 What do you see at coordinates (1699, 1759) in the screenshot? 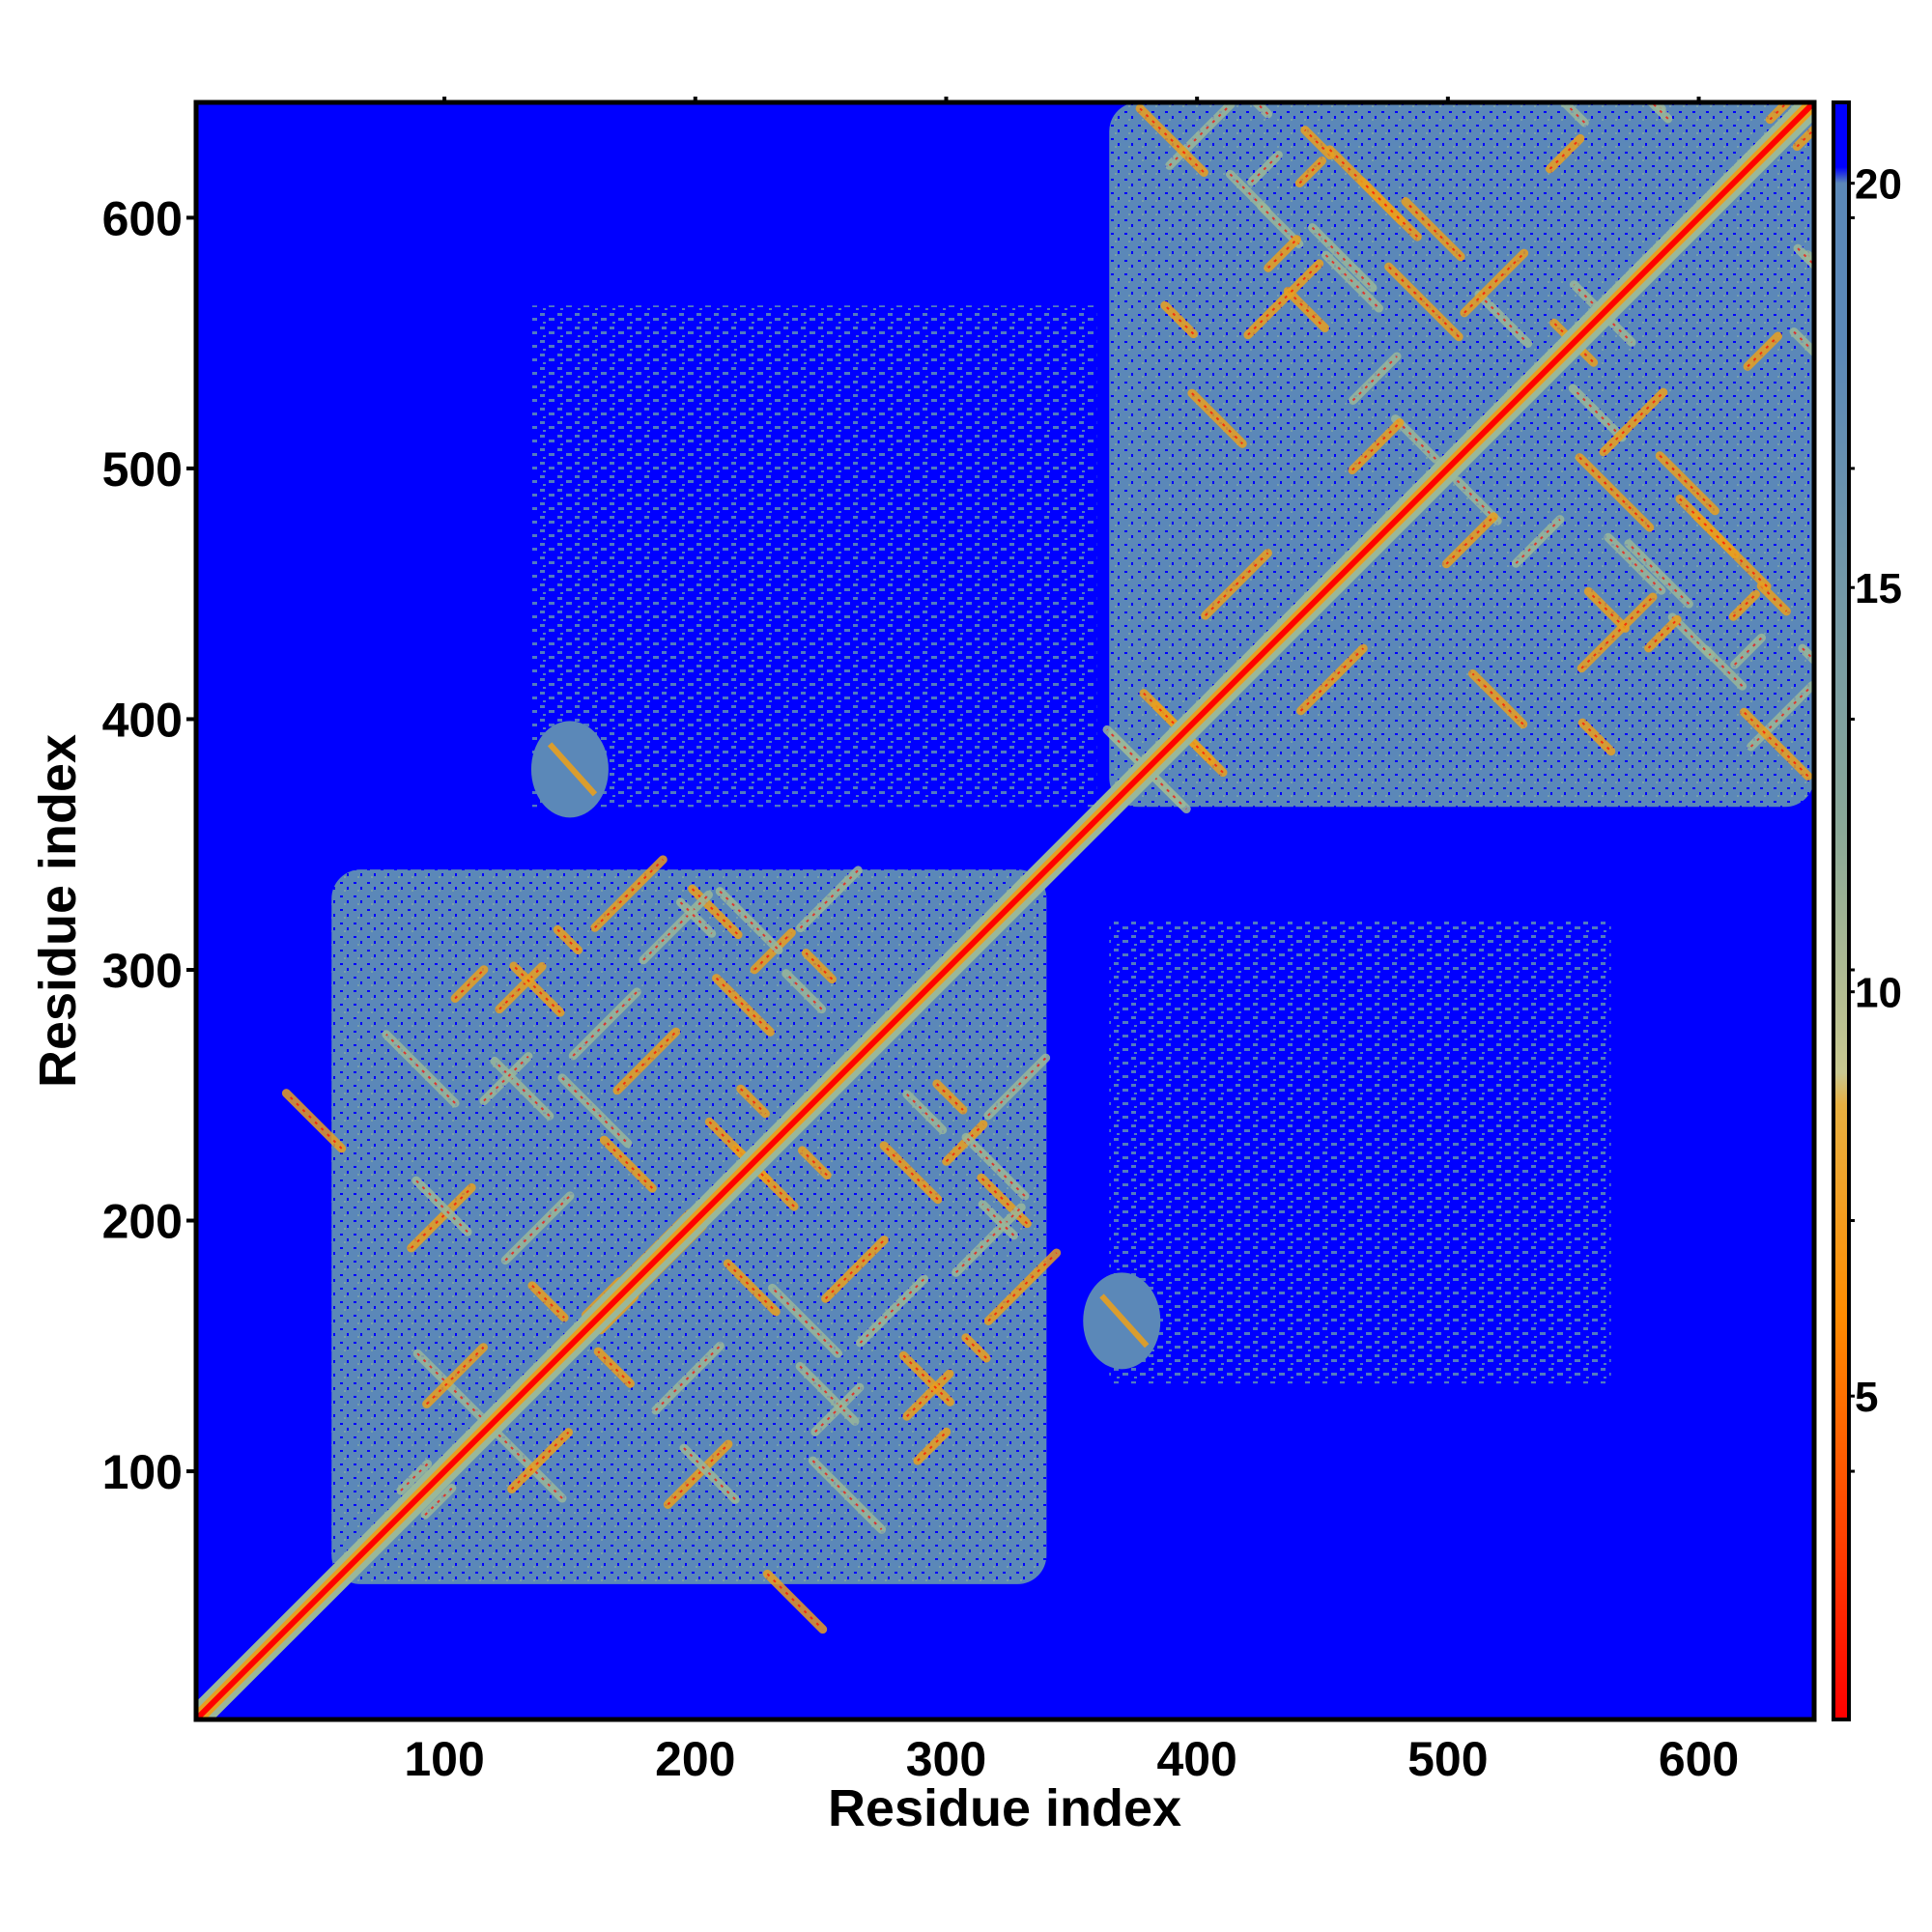
I see `x-tick-label: 600` at bounding box center [1699, 1759].